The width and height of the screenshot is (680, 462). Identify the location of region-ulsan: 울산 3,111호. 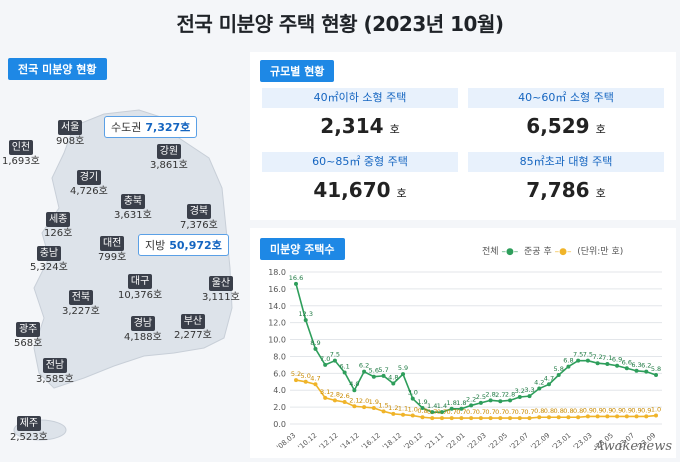
(221, 289).